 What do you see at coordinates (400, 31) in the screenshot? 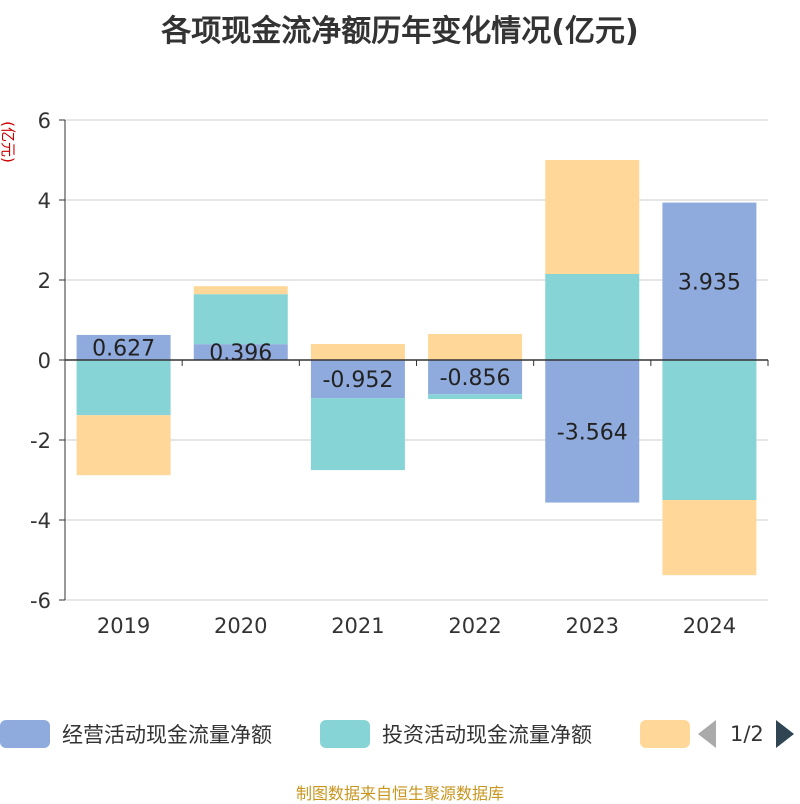
I see `chart-title: 各项现金流净额历年变化情况(亿元)` at bounding box center [400, 31].